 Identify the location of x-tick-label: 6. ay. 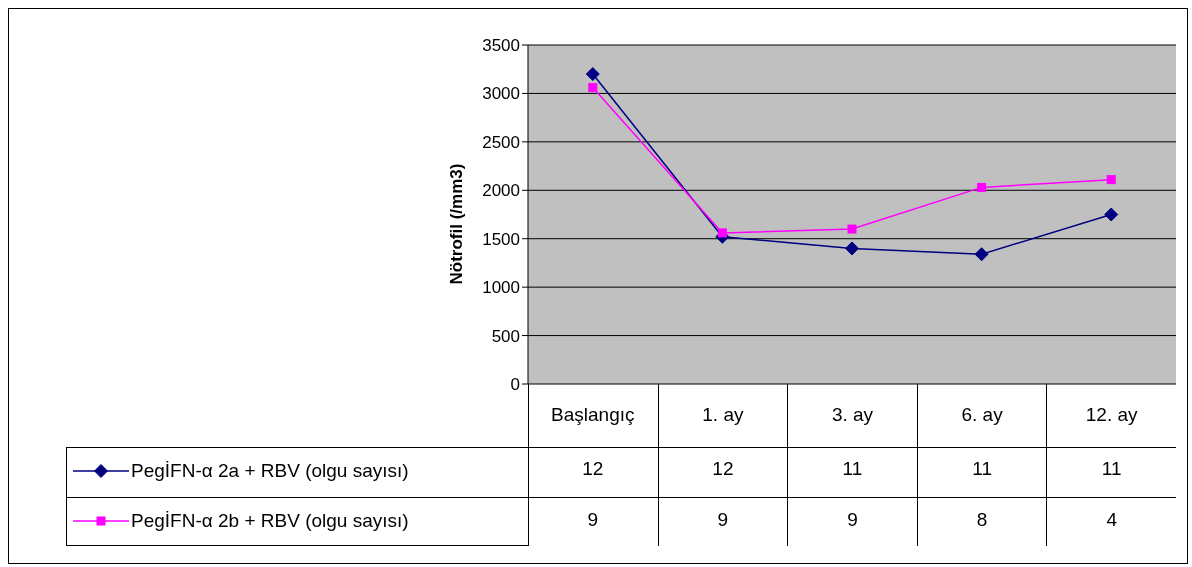
(982, 415).